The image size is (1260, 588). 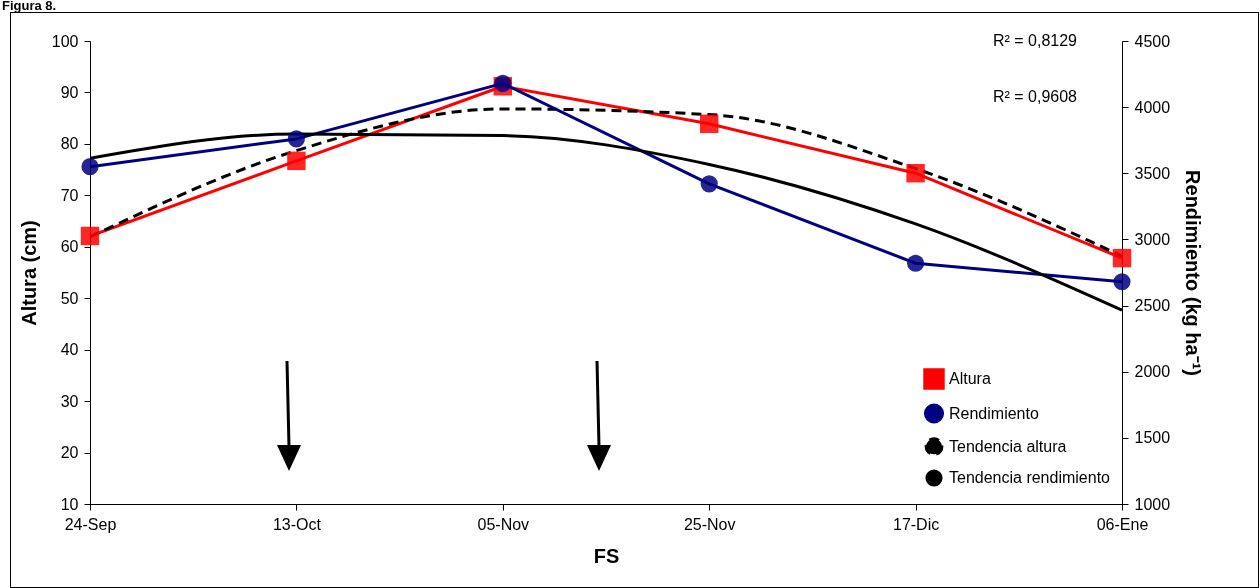 What do you see at coordinates (65, 41) in the screenshot?
I see `y-tick-label: 100` at bounding box center [65, 41].